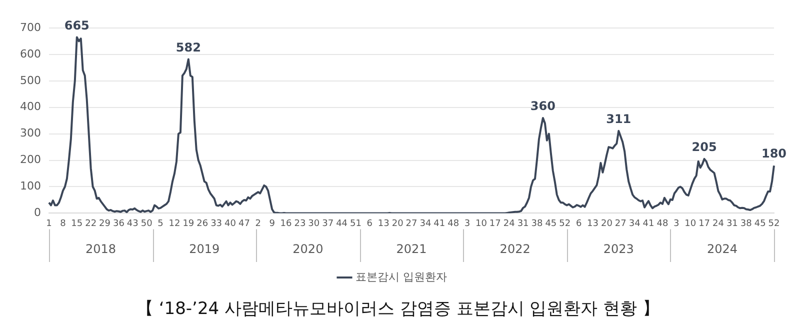  Describe the element at coordinates (105, 223) in the screenshot. I see `x-tick-label: 29` at that location.